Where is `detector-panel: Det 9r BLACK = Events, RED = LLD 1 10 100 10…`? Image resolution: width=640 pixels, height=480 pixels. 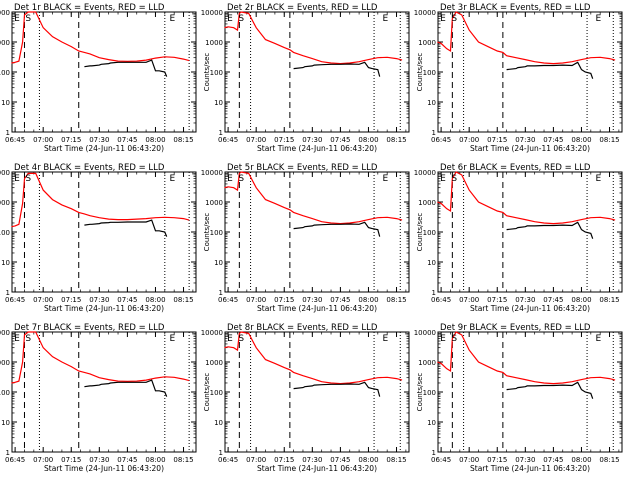 detector-panel: Det 9r BLACK = Events, RED = LLD 1 10 100 10… is located at coordinates (518, 398).